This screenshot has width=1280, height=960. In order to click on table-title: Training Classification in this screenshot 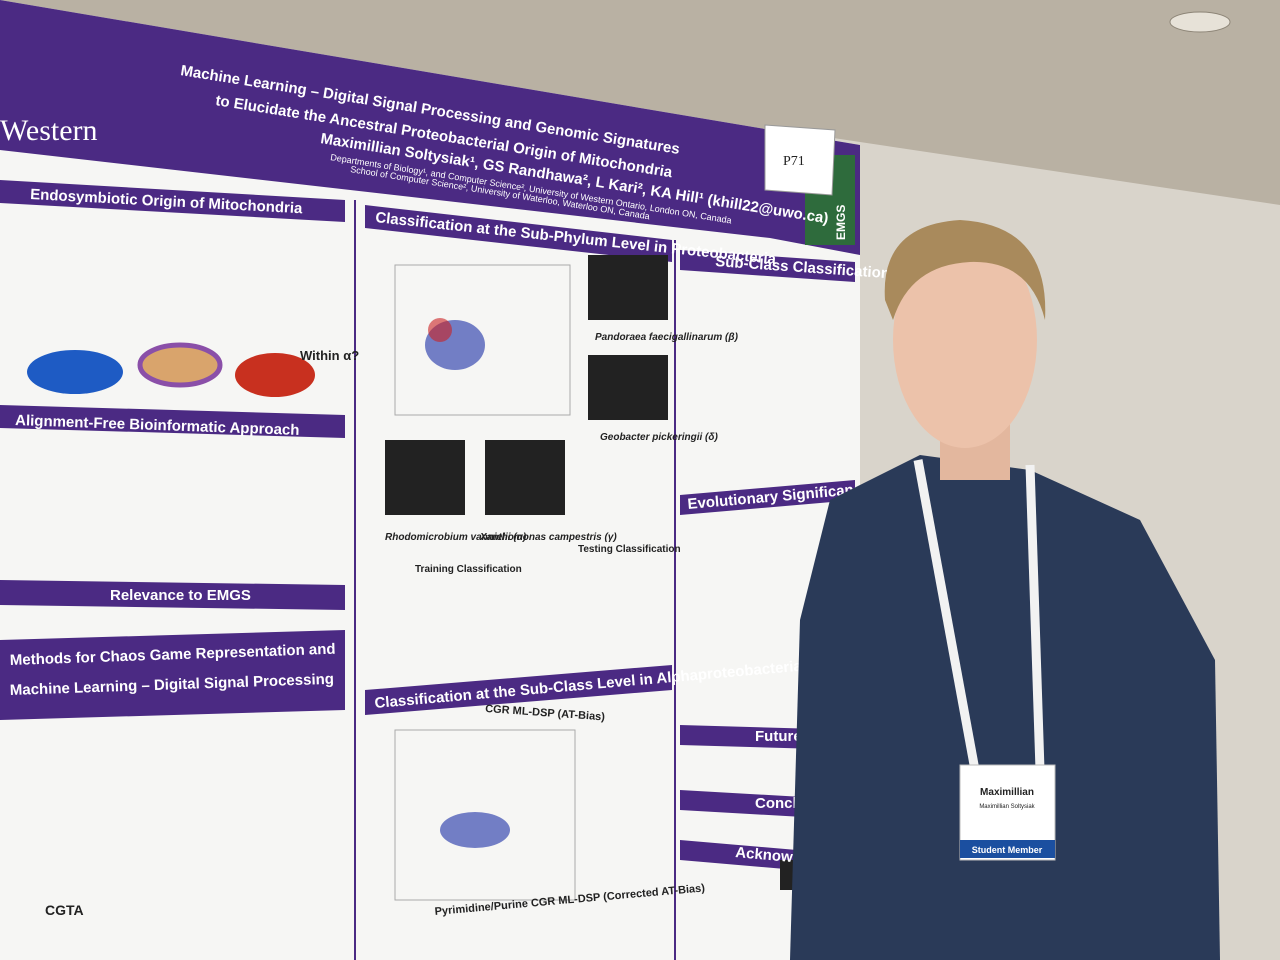, I will do `click(468, 569)`.